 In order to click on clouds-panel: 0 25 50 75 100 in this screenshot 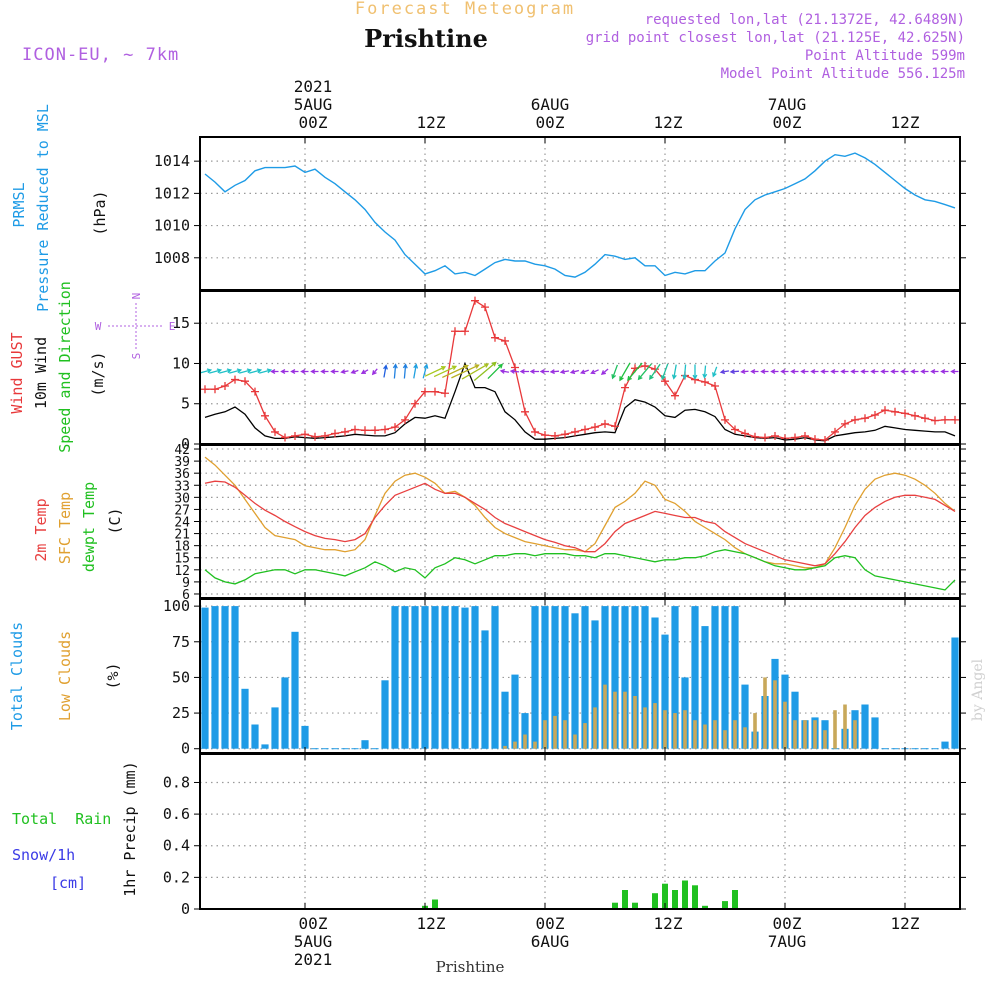, I will do `click(564, 677)`.